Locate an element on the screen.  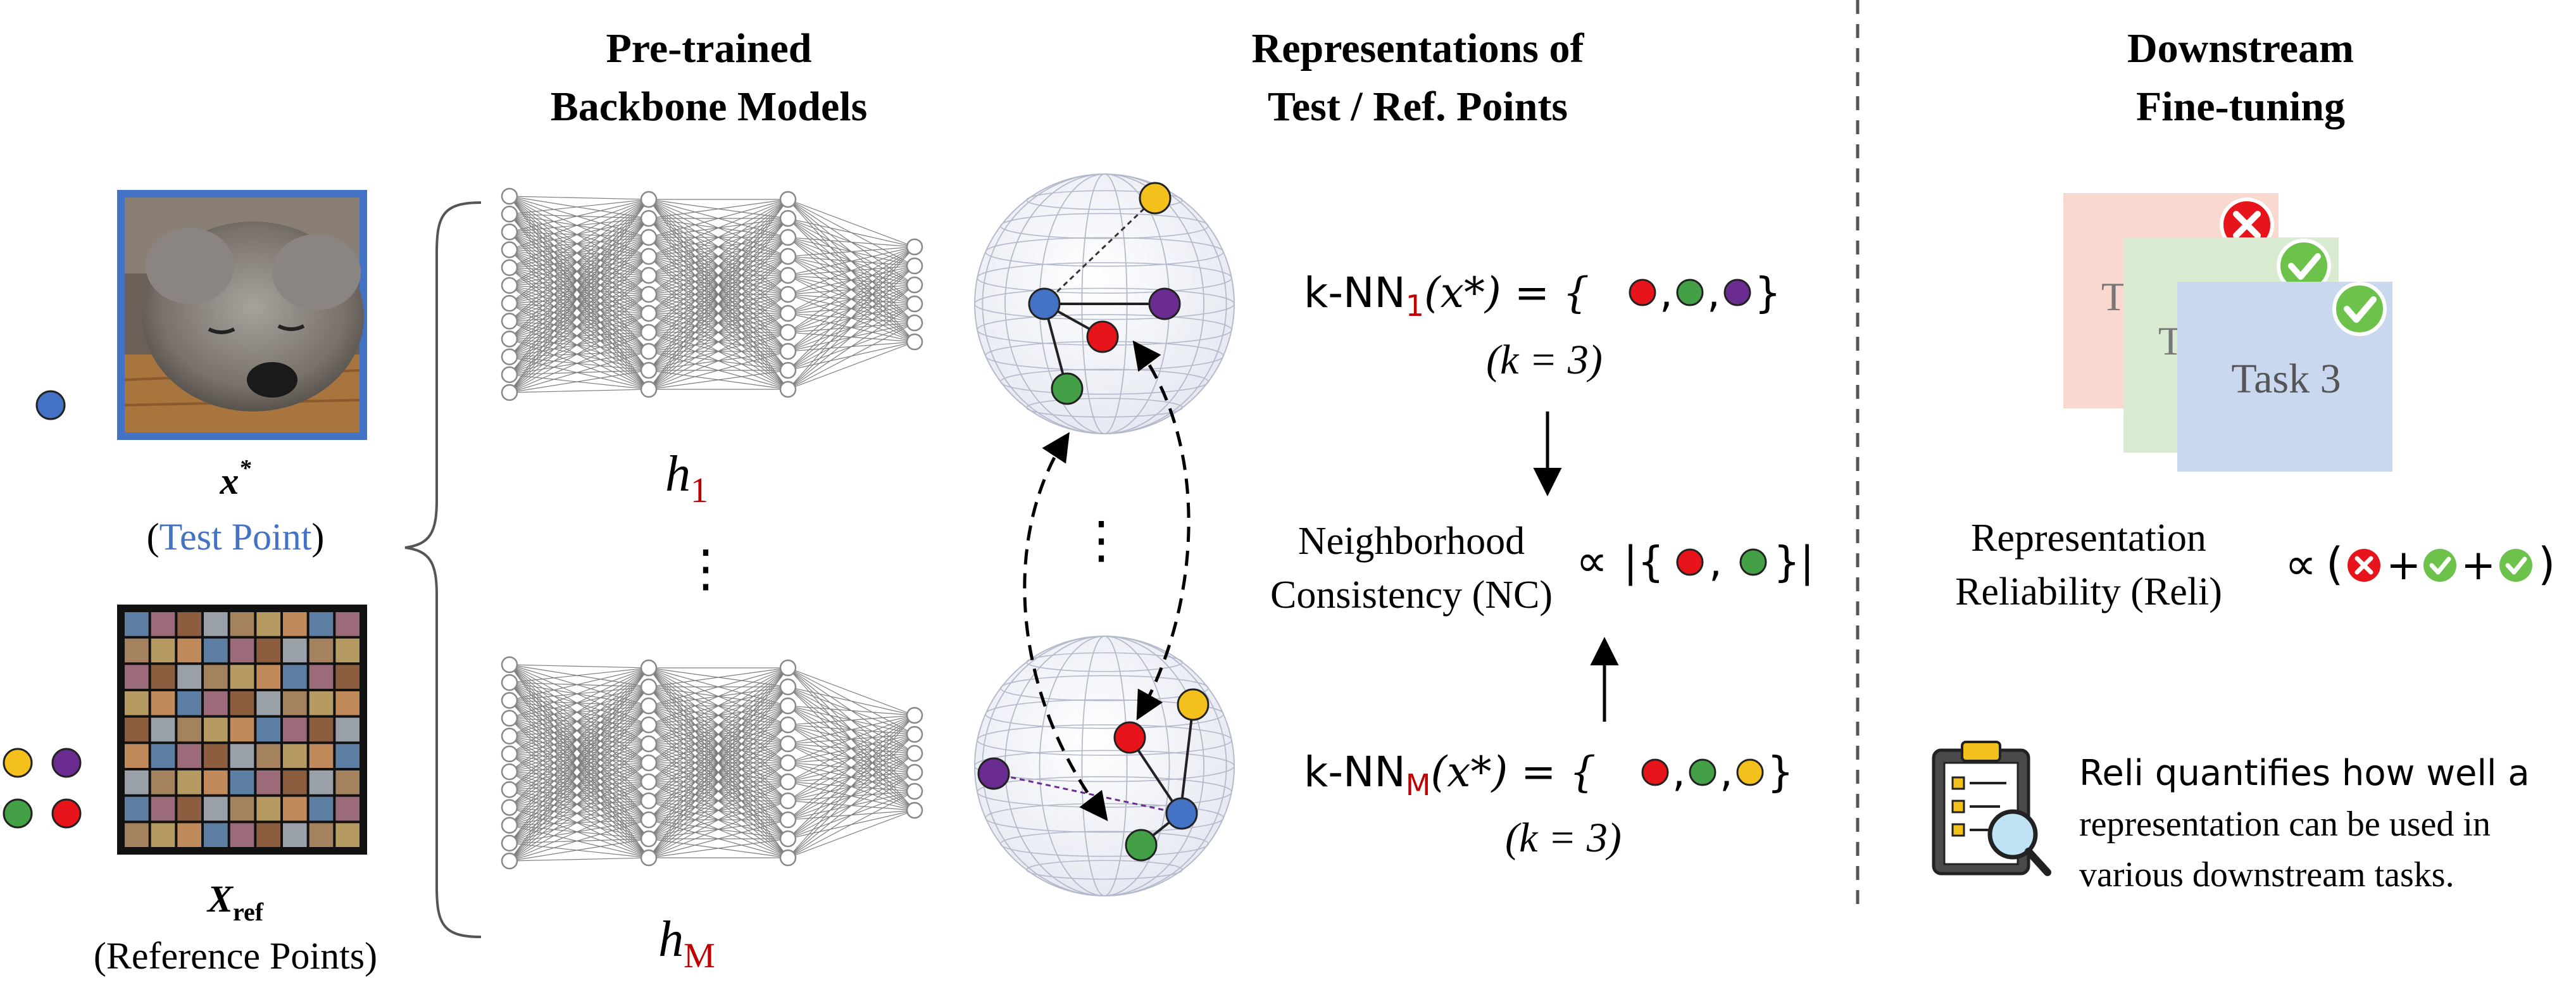
header-downstream-line1: Downstream is located at coordinates (2240, 48).